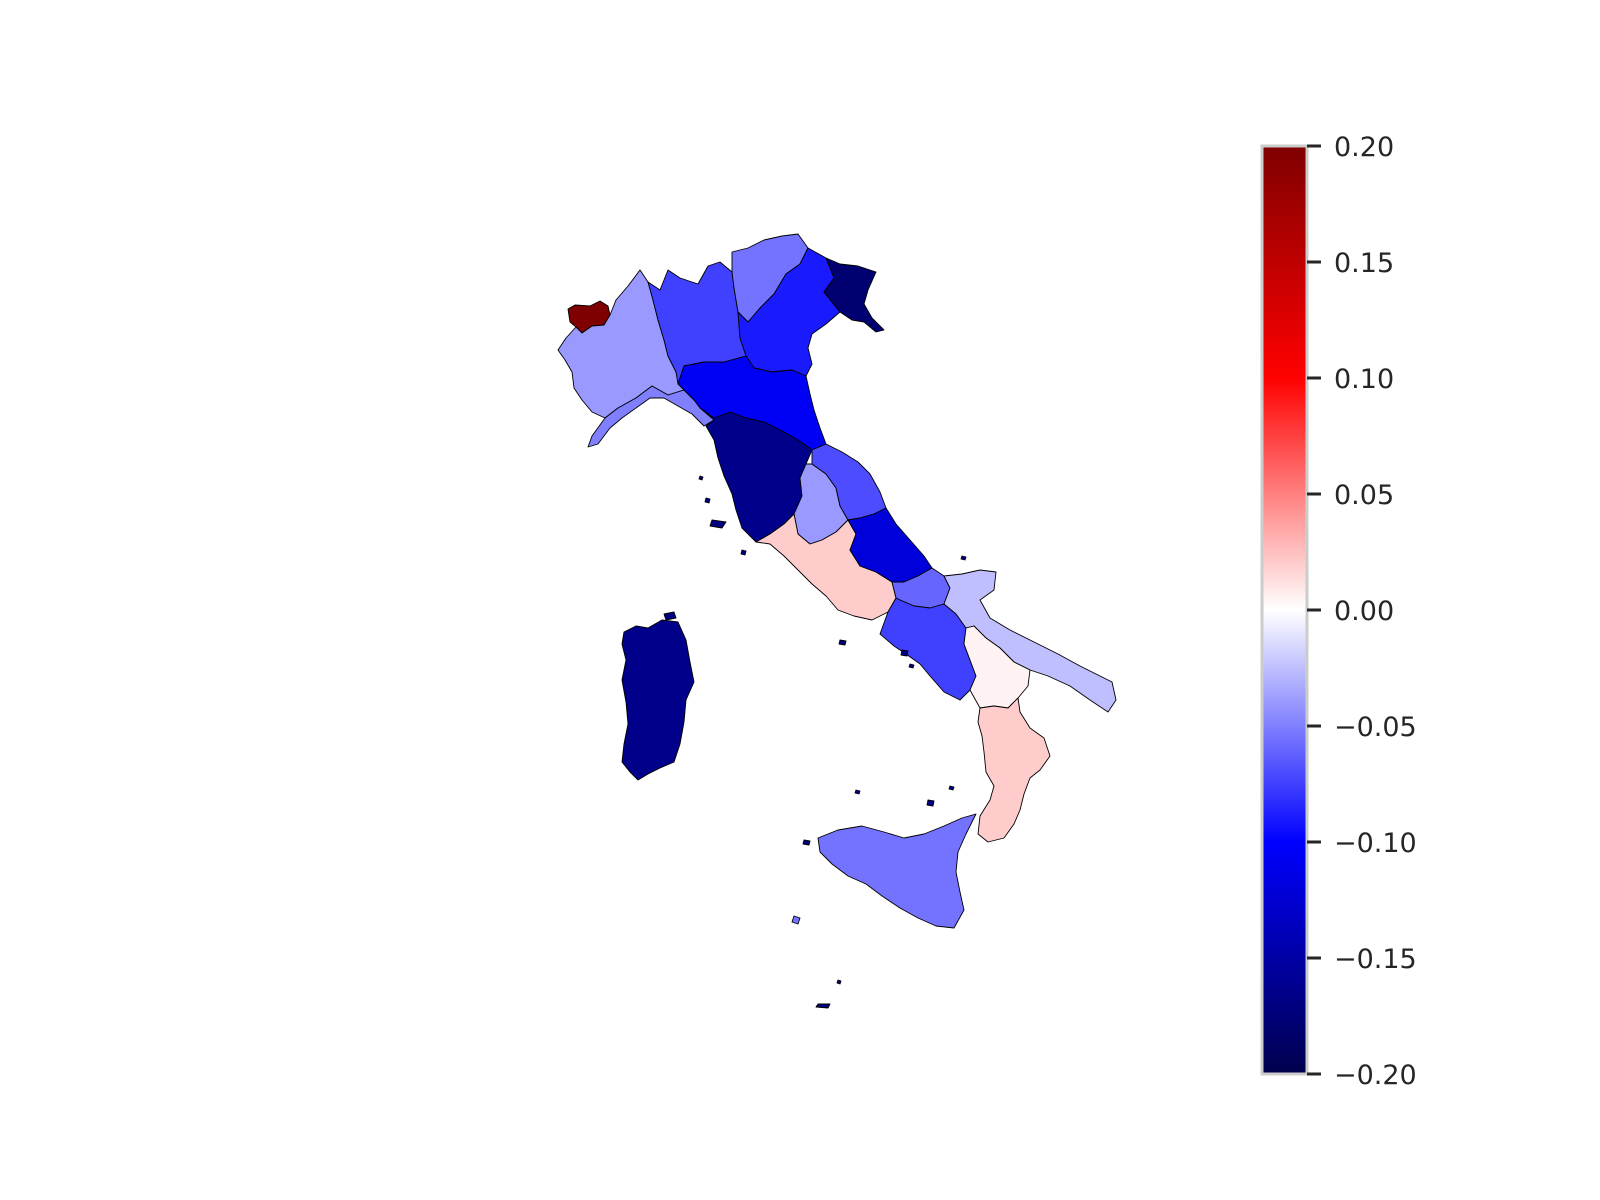 The width and height of the screenshot is (1600, 1200). What do you see at coordinates (743, 552) in the screenshot?
I see `islet-giglio` at bounding box center [743, 552].